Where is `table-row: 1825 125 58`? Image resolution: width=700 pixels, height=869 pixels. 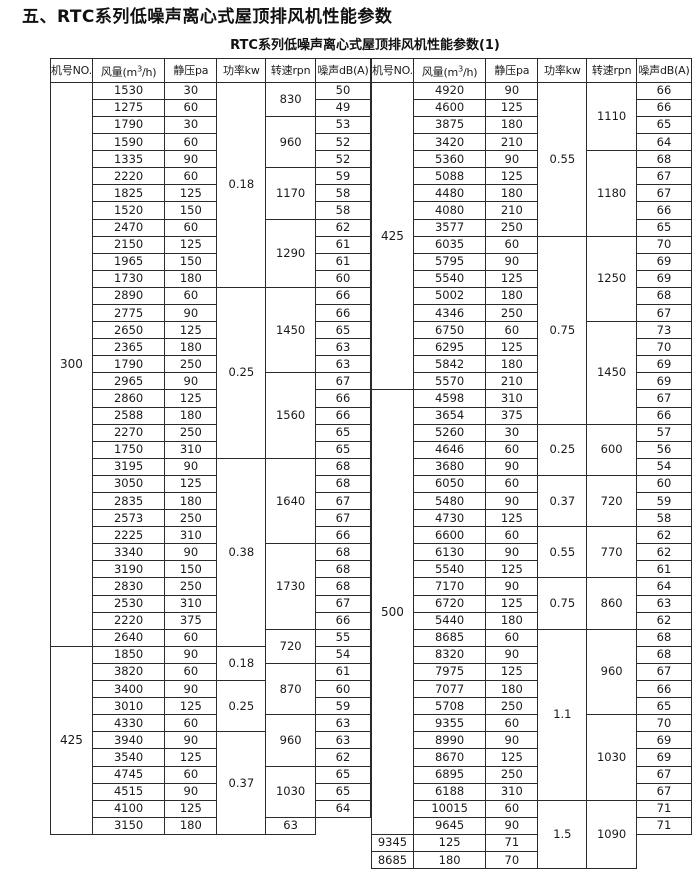
table-row: 1825 125 58 is located at coordinates (211, 193).